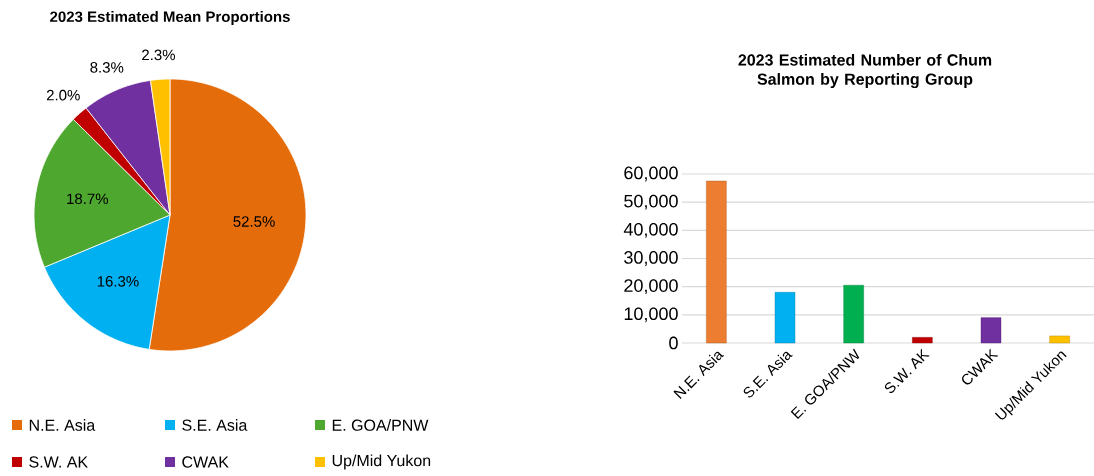 The image size is (1094, 476). Describe the element at coordinates (651, 315) in the screenshot. I see `y-tick-label: 10,000` at that location.